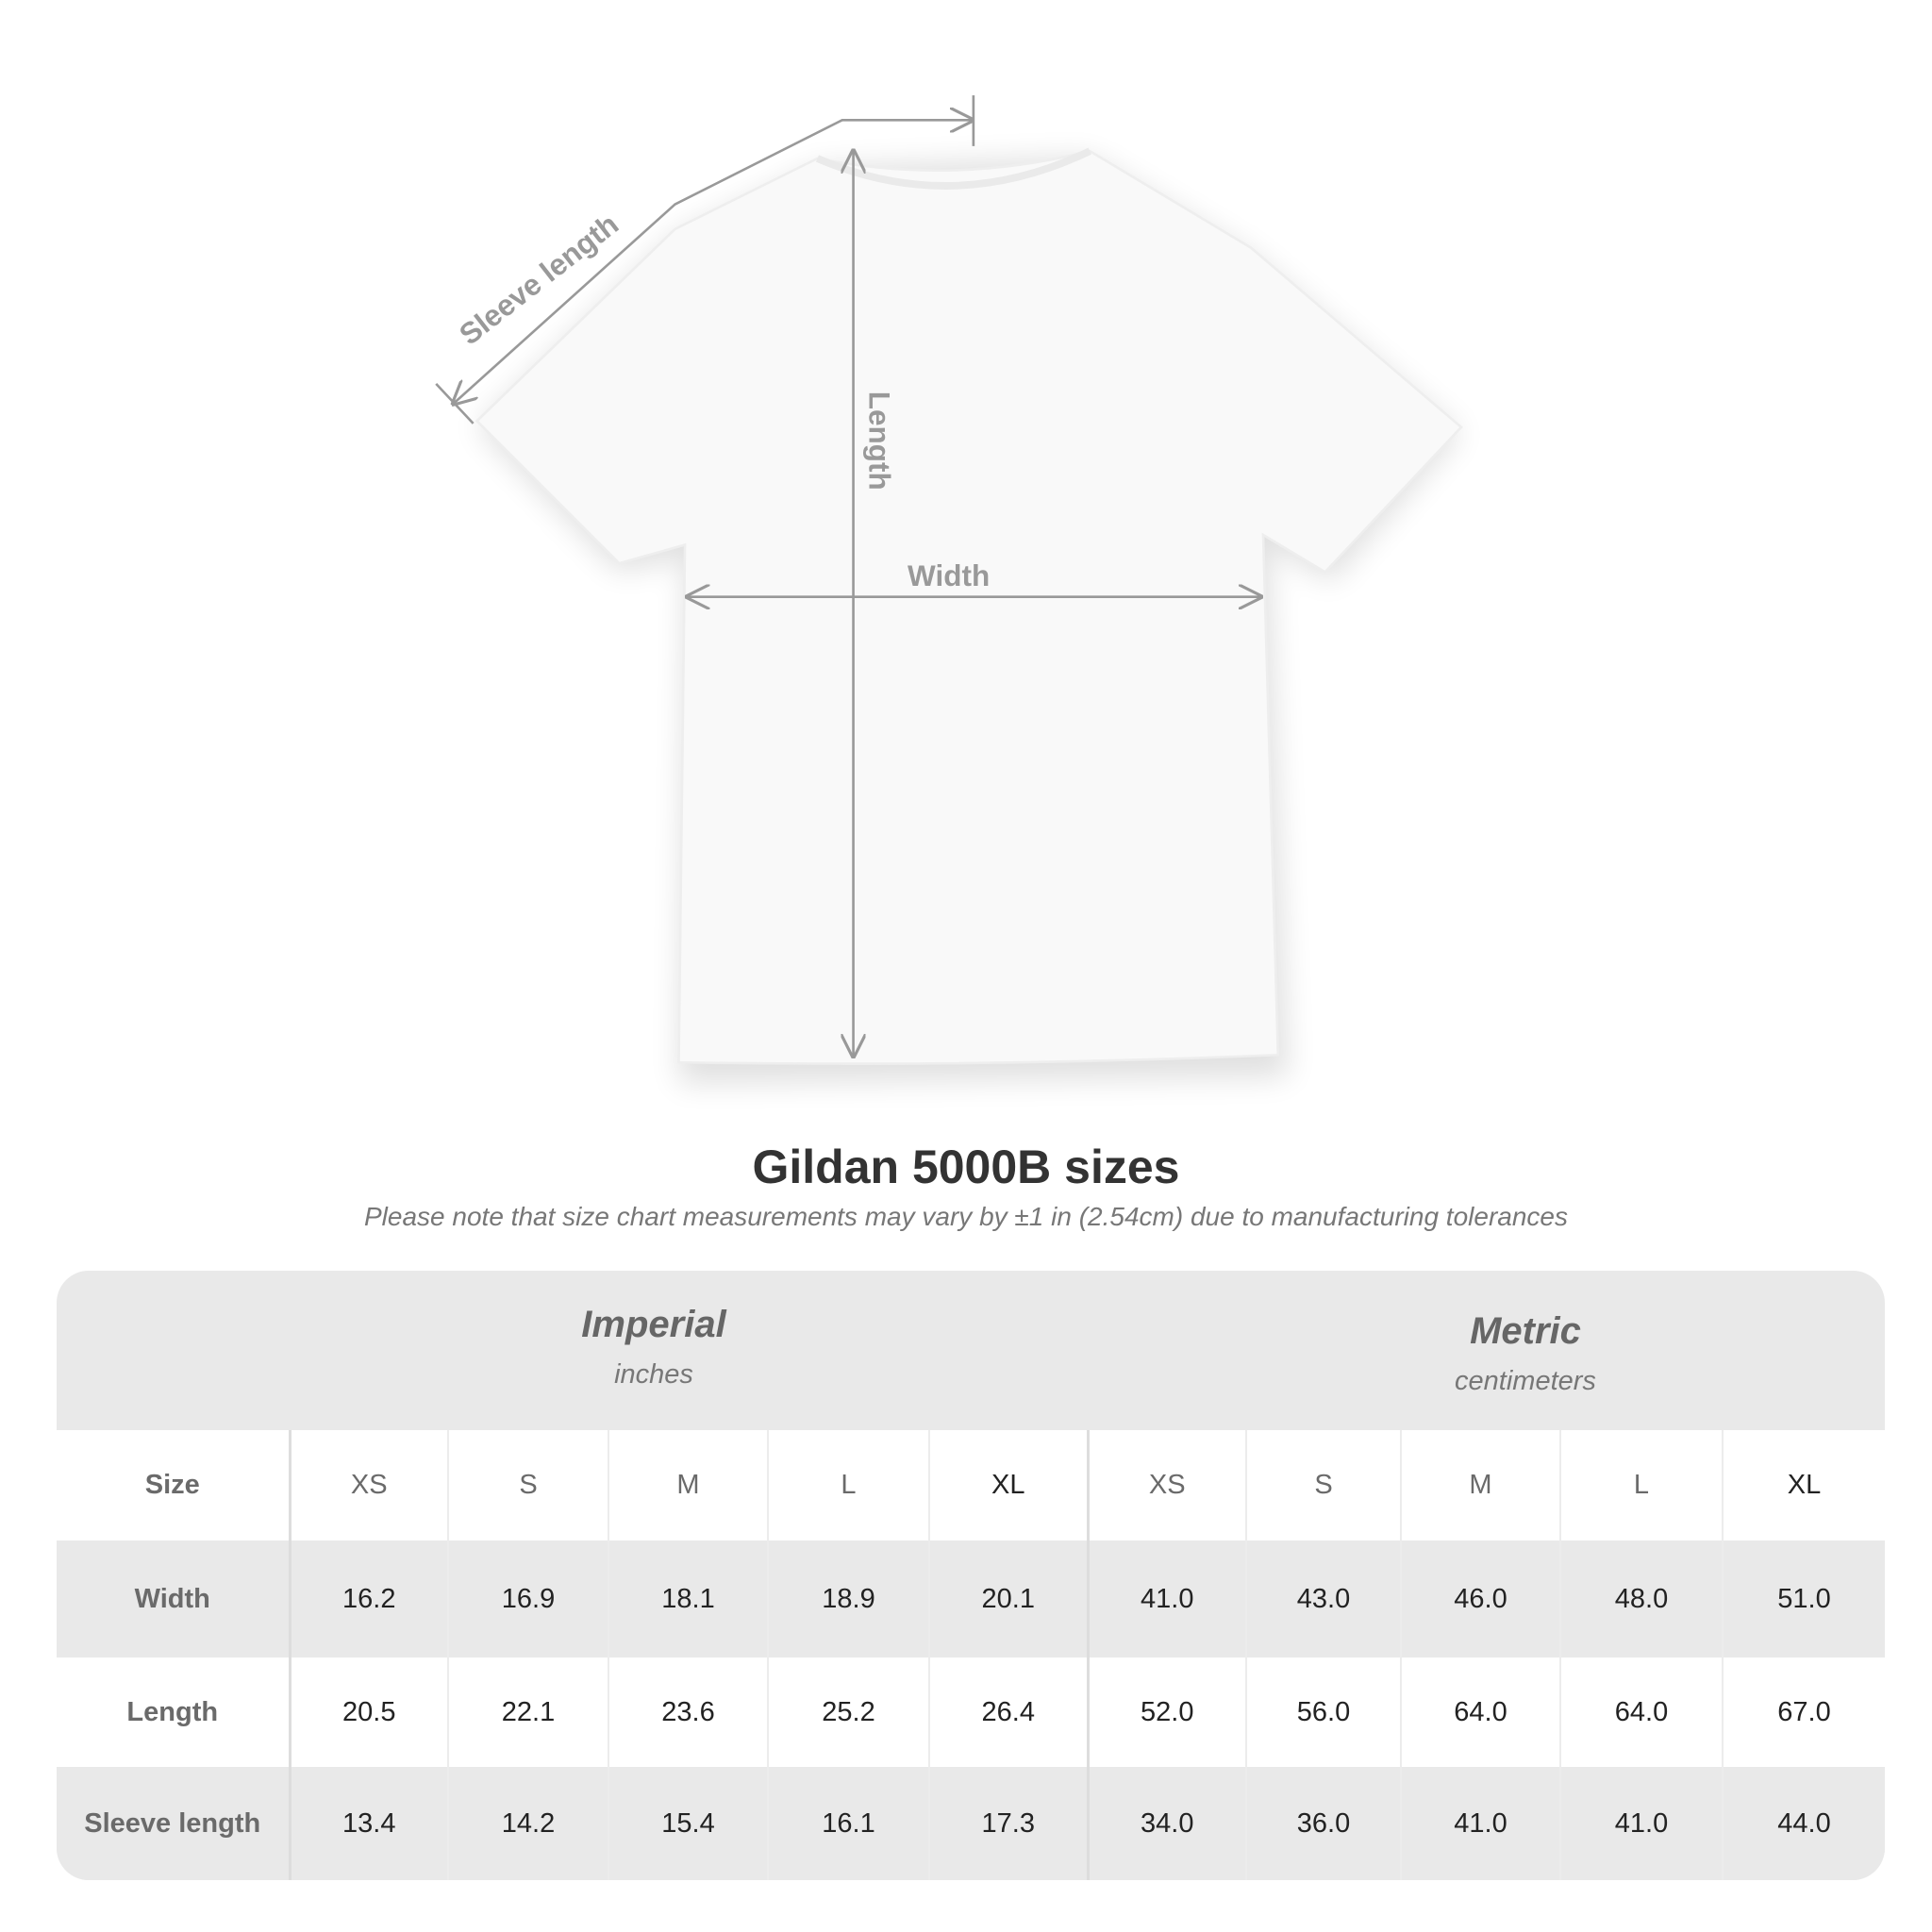 The width and height of the screenshot is (1932, 1932). I want to click on table-cell: 15.4, so click(688, 1824).